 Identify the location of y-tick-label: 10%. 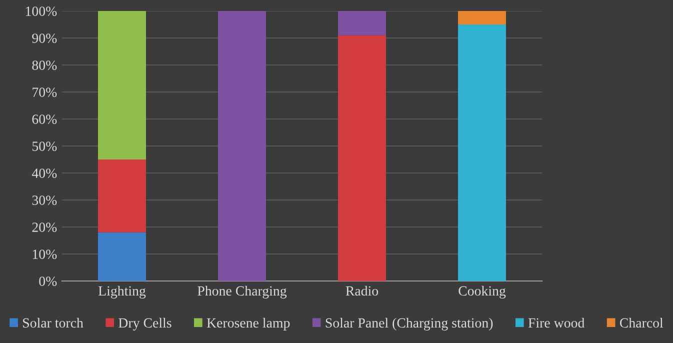
(44, 254).